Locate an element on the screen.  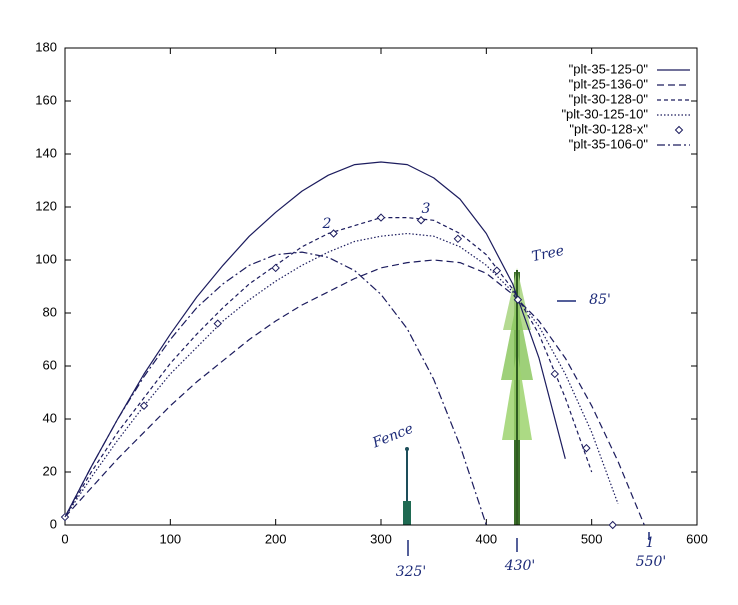
annotation: 430' is located at coordinates (520, 566).